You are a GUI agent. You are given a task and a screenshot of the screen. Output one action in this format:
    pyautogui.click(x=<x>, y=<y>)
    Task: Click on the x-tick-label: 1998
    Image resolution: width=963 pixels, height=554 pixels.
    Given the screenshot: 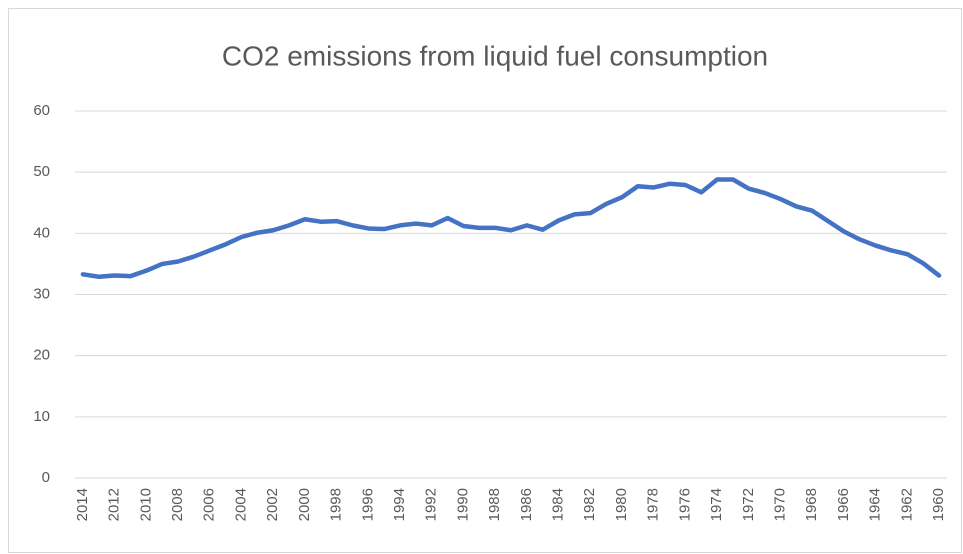 What is the action you would take?
    pyautogui.click(x=336, y=504)
    